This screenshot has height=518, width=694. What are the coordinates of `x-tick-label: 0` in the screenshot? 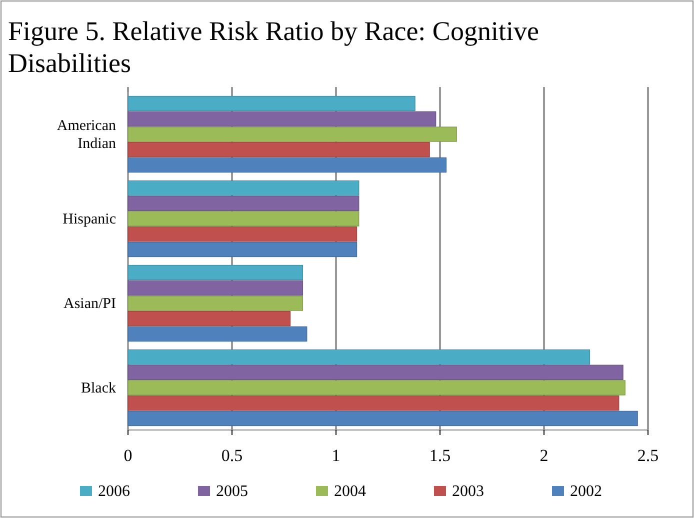 It's located at (128, 456).